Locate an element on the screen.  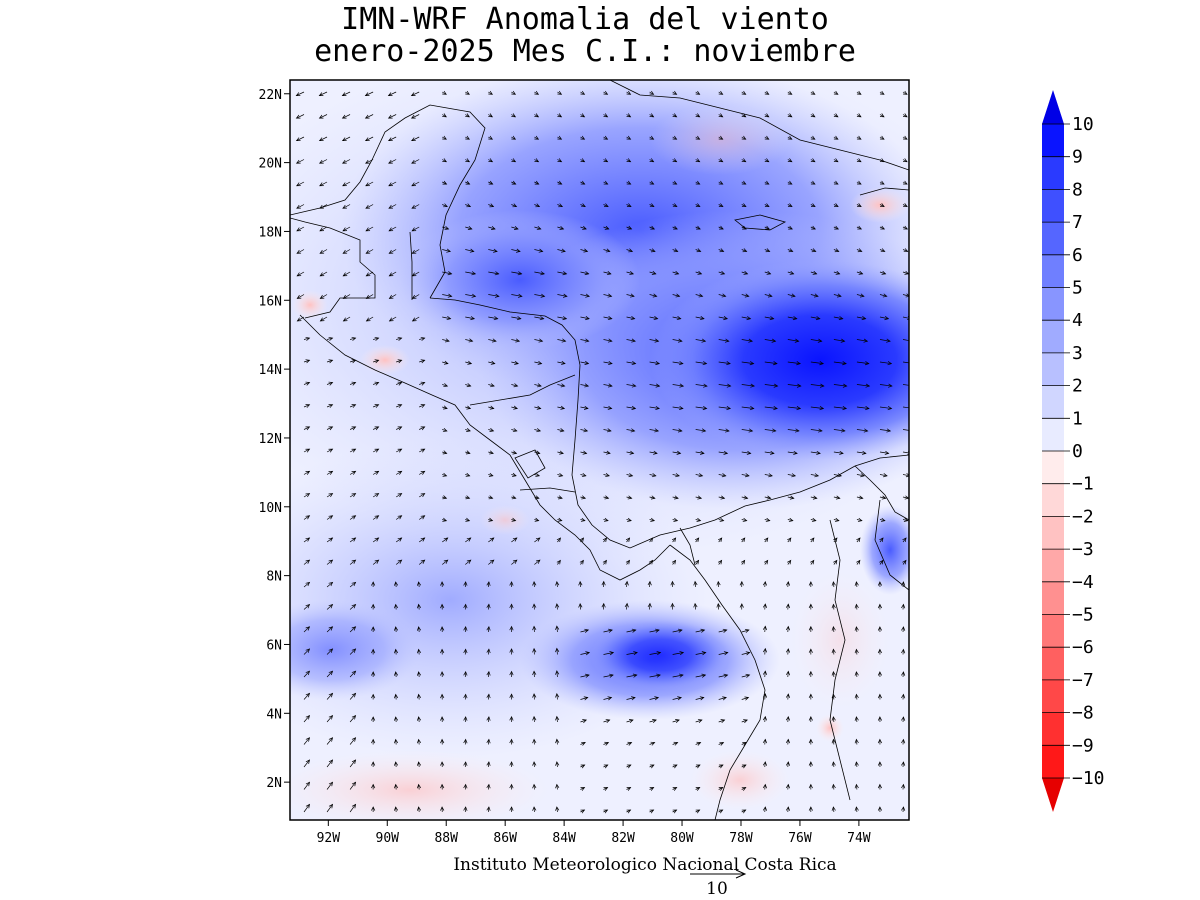
border-mexico-guatemala is located at coordinates (333, 268).